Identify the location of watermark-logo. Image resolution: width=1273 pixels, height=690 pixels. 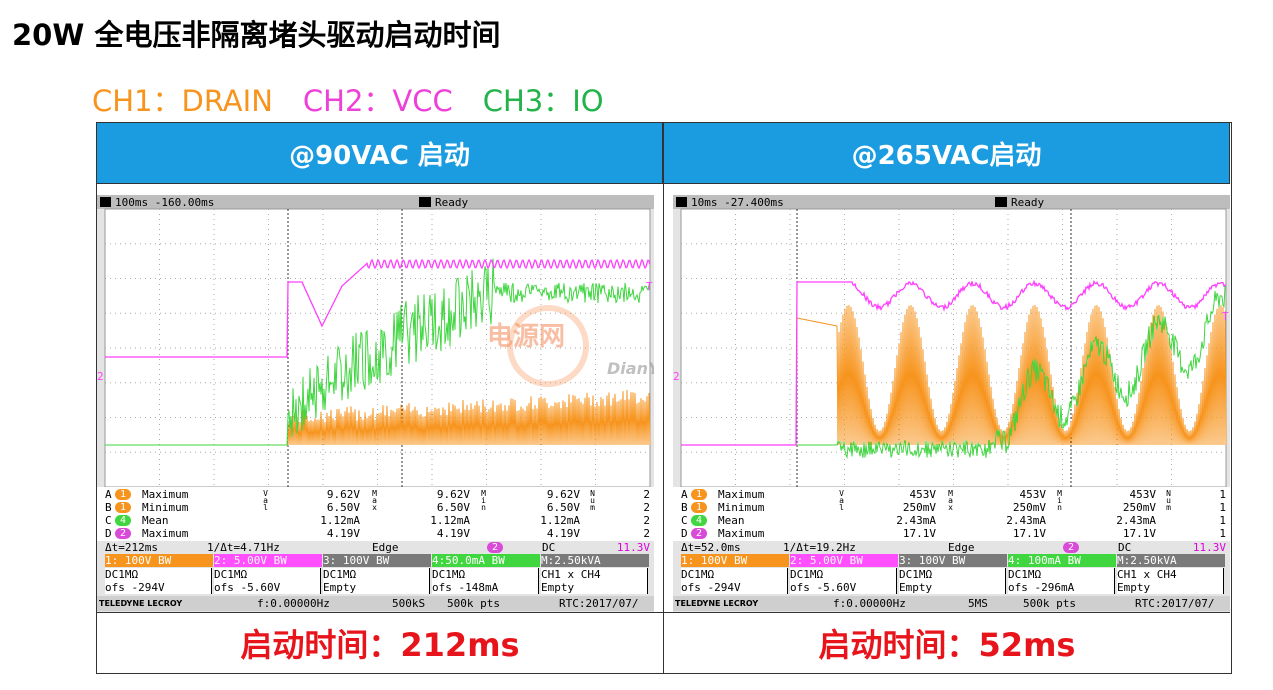
(548, 346).